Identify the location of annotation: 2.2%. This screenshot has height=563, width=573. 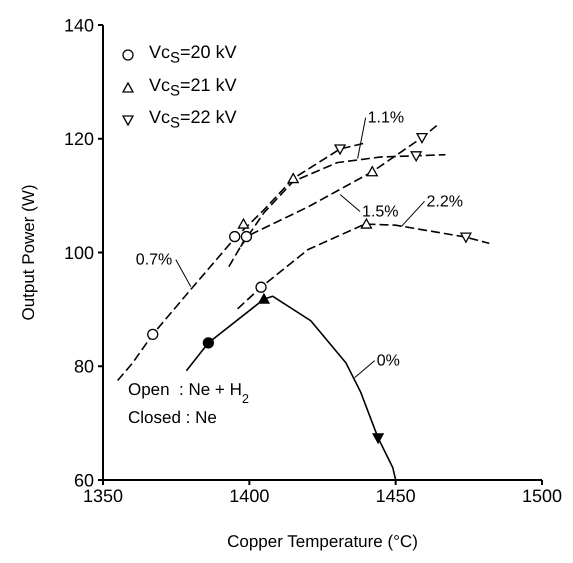
(444, 201).